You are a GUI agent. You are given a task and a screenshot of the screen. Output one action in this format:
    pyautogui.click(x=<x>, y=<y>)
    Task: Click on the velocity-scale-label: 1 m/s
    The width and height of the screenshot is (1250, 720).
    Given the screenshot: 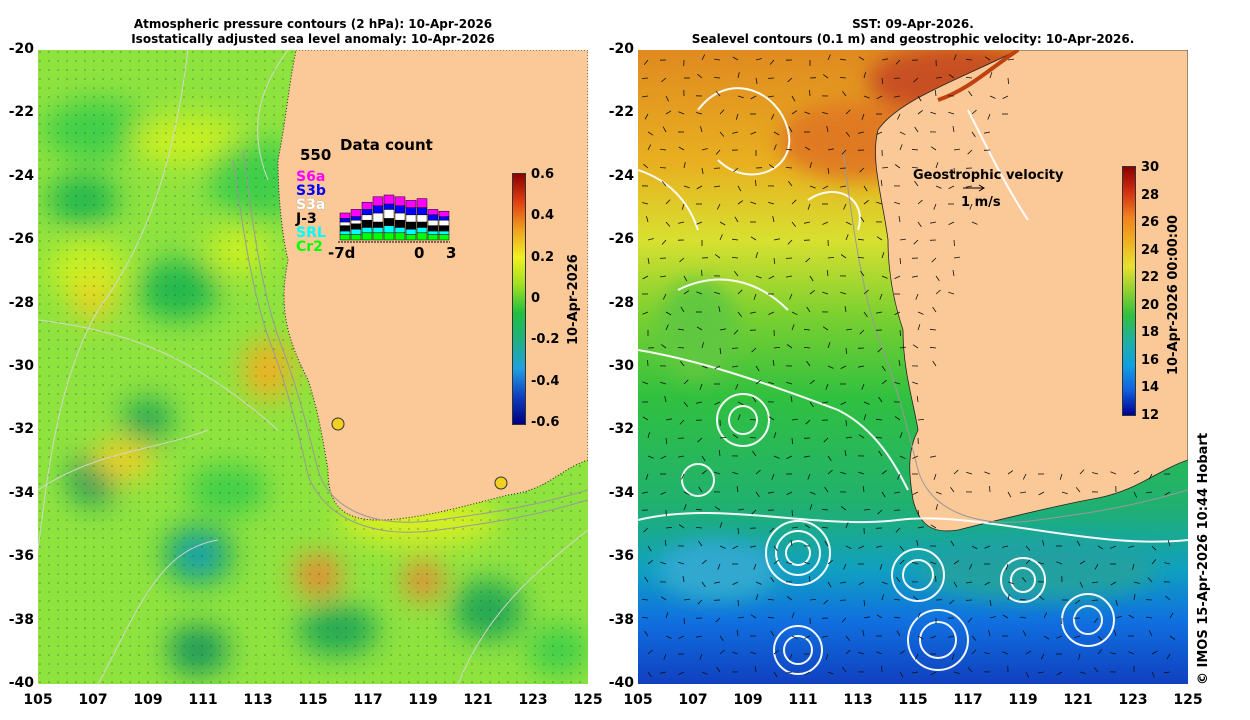 What is the action you would take?
    pyautogui.click(x=981, y=202)
    